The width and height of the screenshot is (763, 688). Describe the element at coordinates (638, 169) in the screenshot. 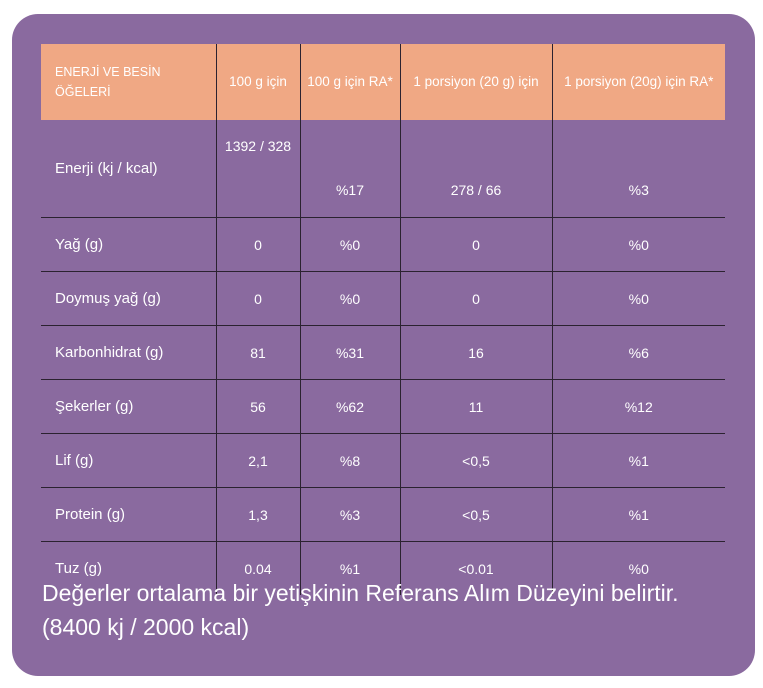

I see `cell-ra-portion: %3` at that location.